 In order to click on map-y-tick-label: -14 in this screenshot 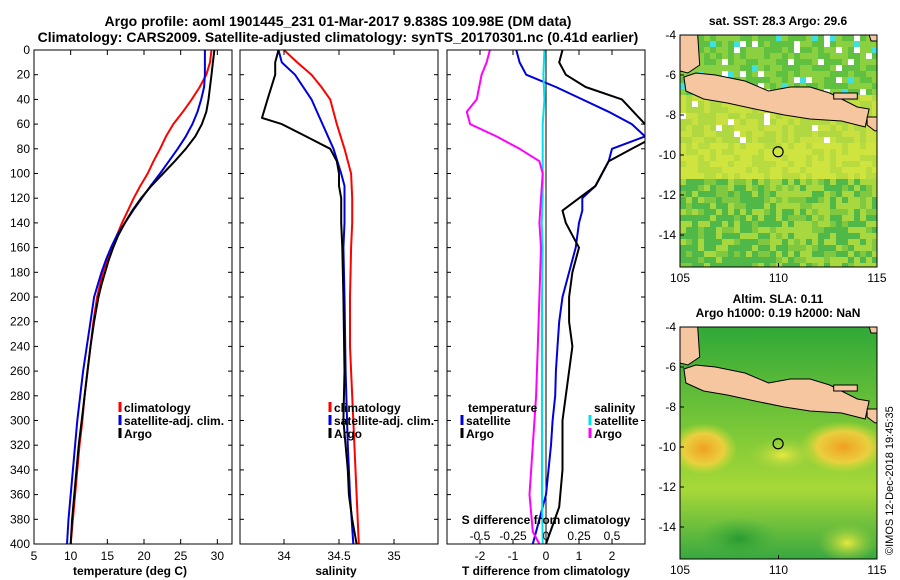, I will do `click(668, 235)`.